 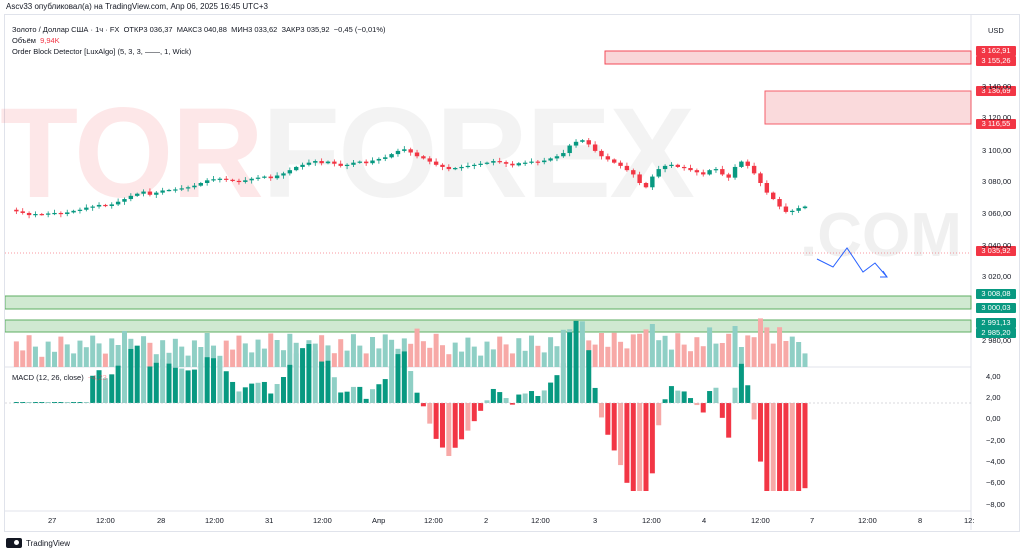 What do you see at coordinates (161, 520) in the screenshot?
I see `time-axis-label: 28` at bounding box center [161, 520].